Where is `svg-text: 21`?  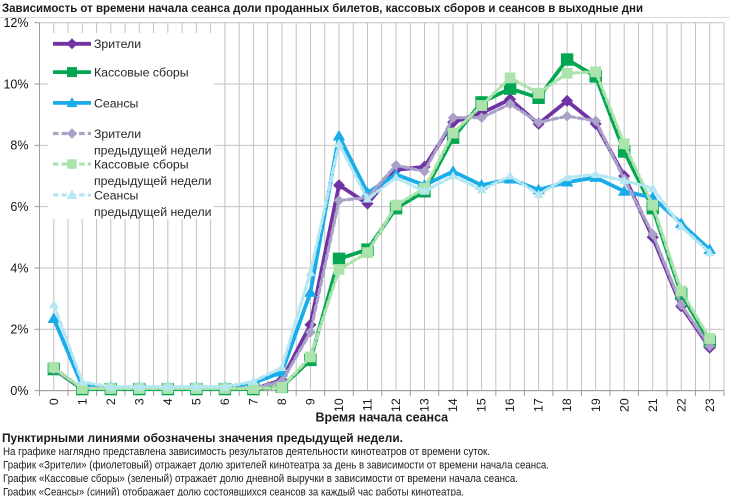 svg-text: 21 is located at coordinates (653, 405).